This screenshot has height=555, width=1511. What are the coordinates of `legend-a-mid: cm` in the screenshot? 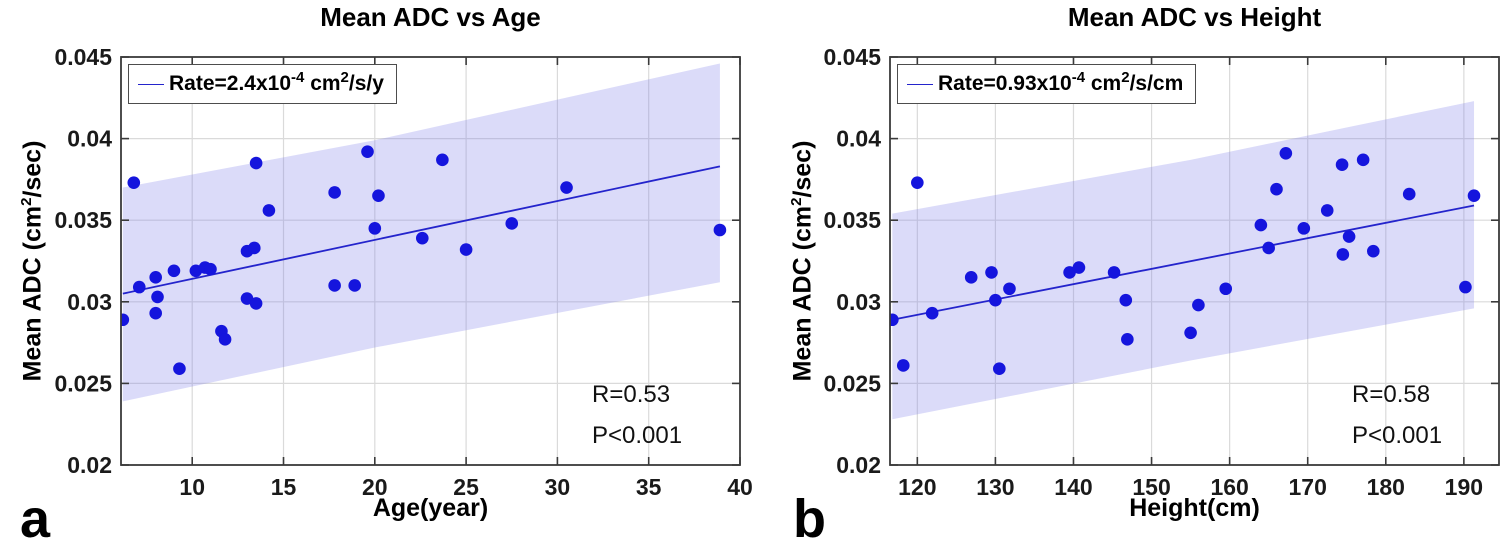 It's located at (322, 83).